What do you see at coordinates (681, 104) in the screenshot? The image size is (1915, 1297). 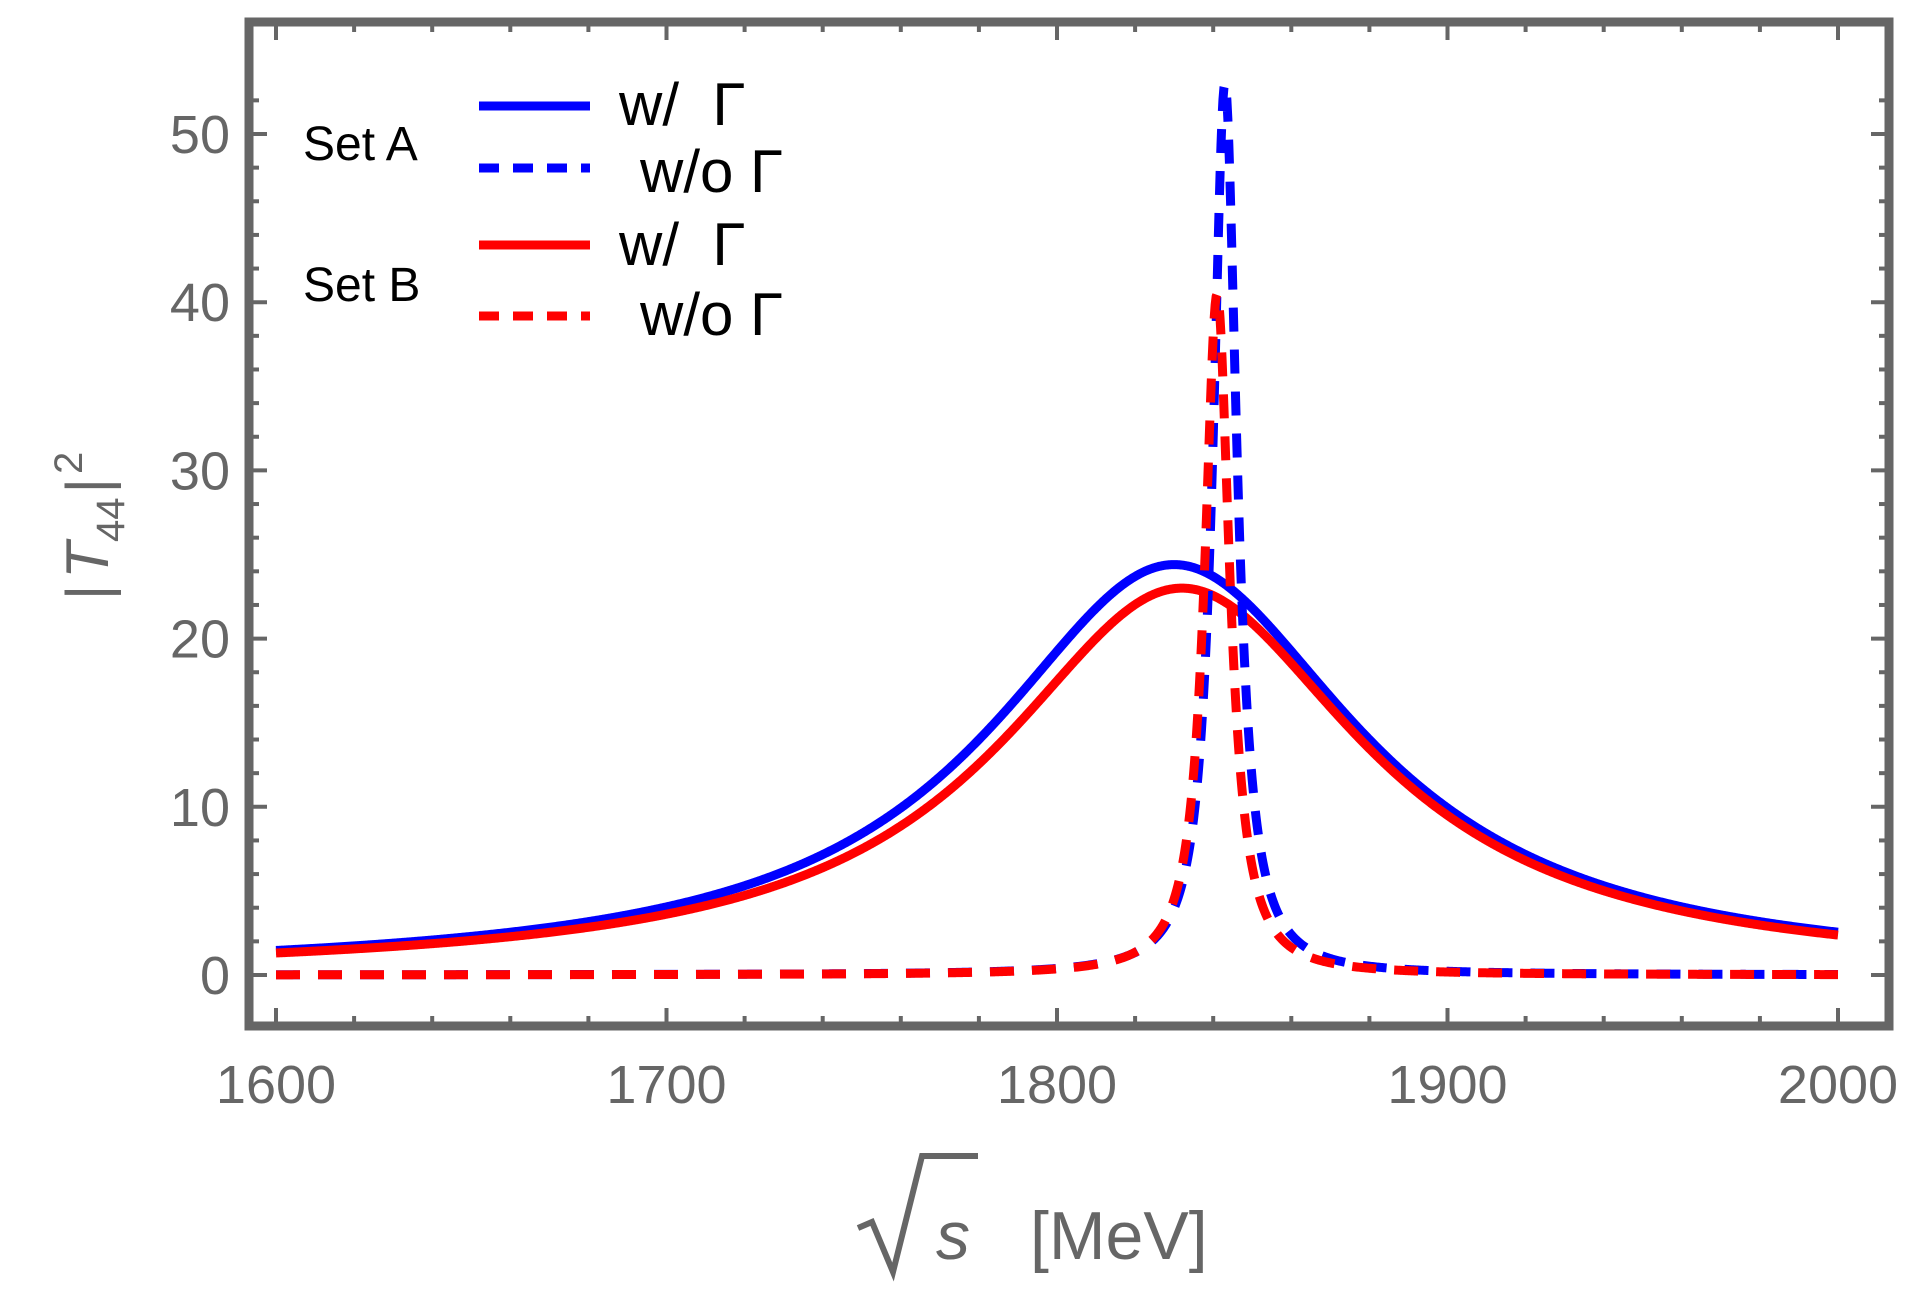 I see `legend-entry-set-a-with-width: w/ Γ` at bounding box center [681, 104].